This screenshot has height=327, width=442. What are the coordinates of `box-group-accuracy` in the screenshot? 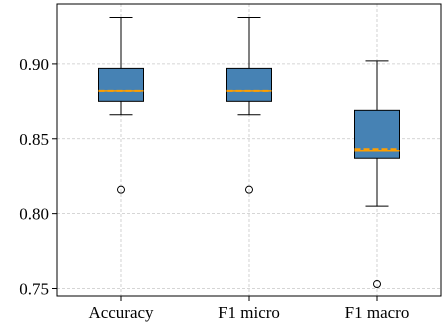 It's located at (121, 105).